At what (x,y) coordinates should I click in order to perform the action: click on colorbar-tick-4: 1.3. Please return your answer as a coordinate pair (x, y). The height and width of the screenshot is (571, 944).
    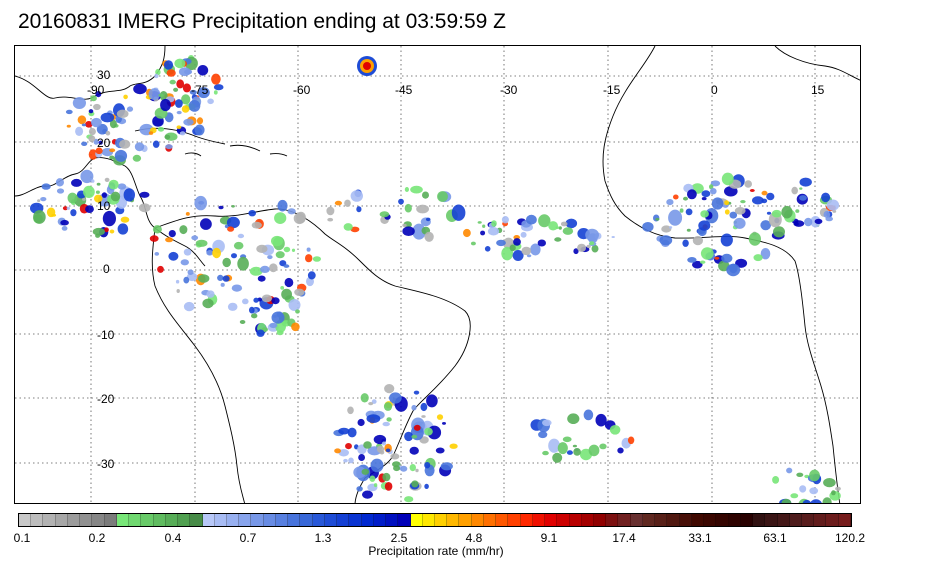
    Looking at the image, I should click on (323, 538).